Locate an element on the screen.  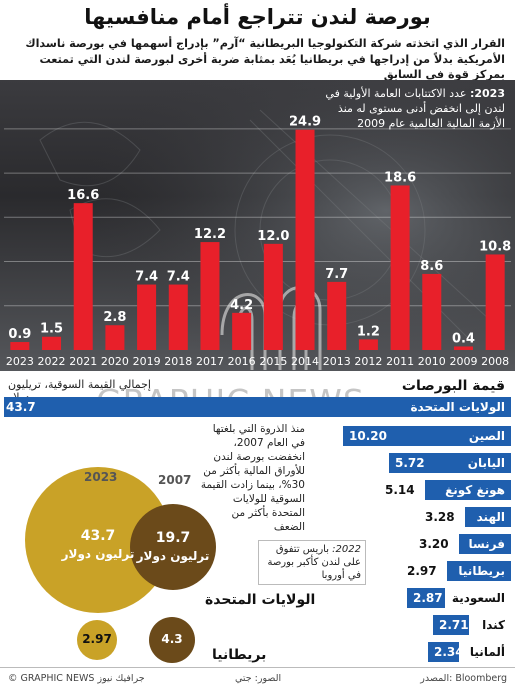
market-row: الولايات المتحدة 43.7 is located at coordinates (257, 407).